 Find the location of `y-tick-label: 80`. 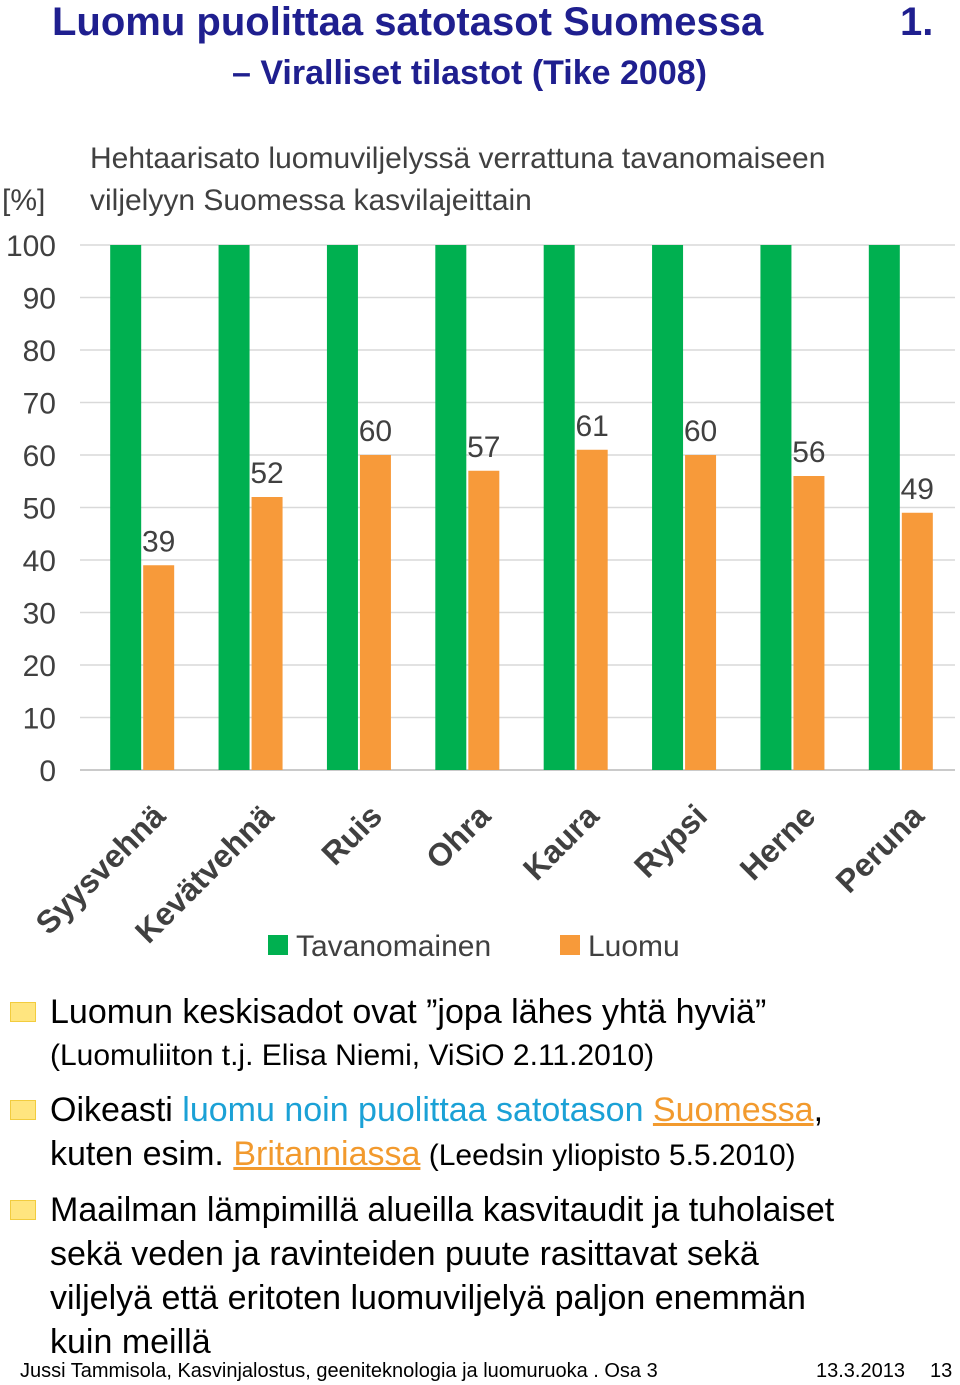

y-tick-label: 80 is located at coordinates (39, 351).